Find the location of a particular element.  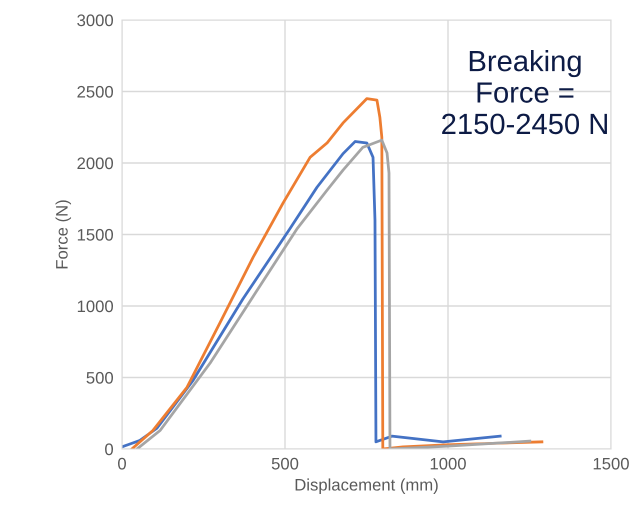

y-axis-title: Force (N) is located at coordinates (64, 234).